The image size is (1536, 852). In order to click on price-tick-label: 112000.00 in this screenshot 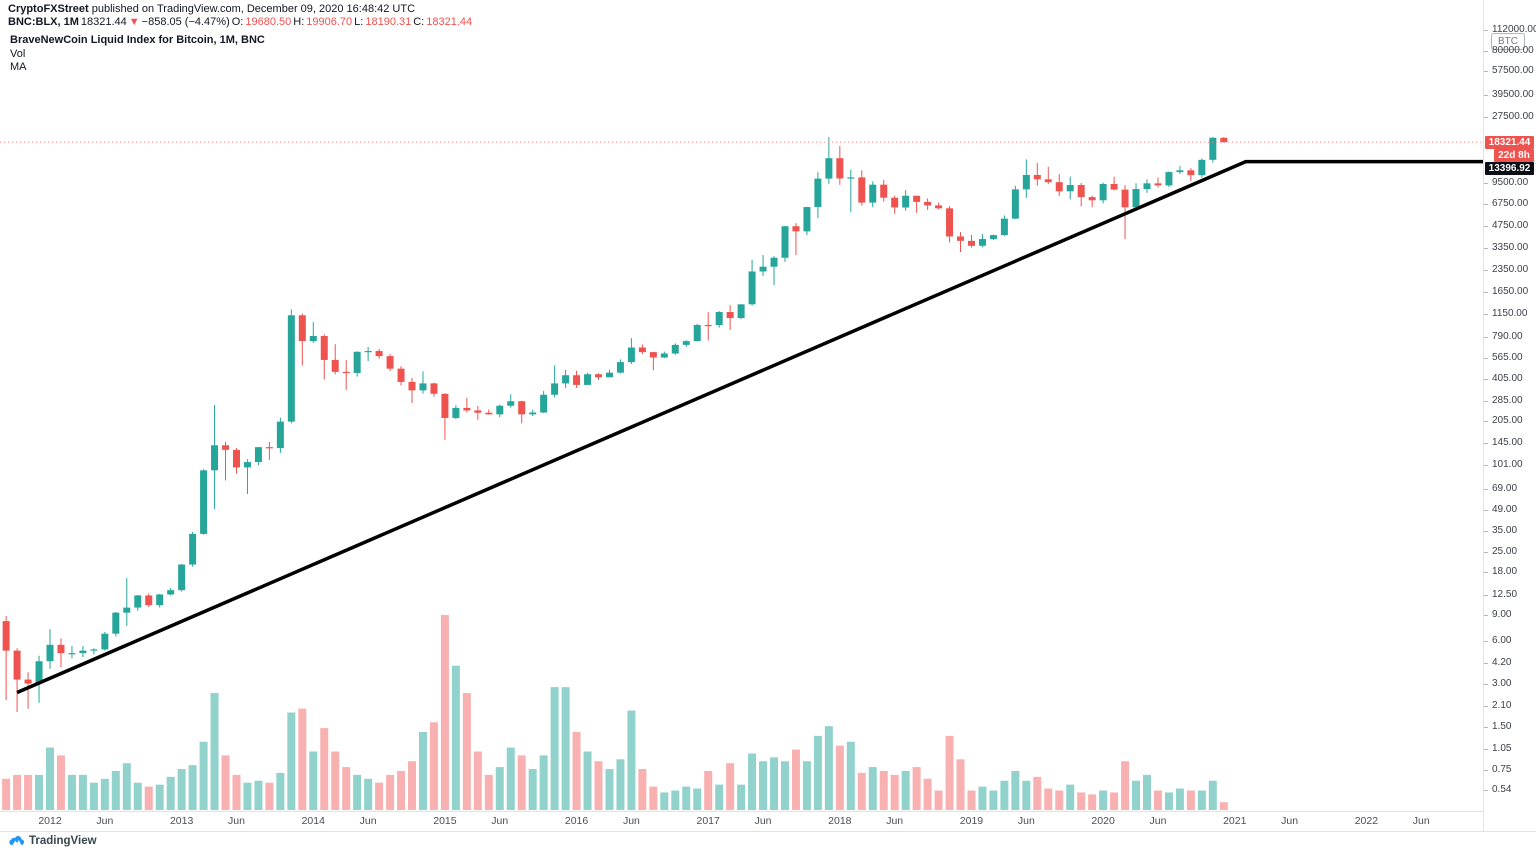, I will do `click(1510, 30)`.